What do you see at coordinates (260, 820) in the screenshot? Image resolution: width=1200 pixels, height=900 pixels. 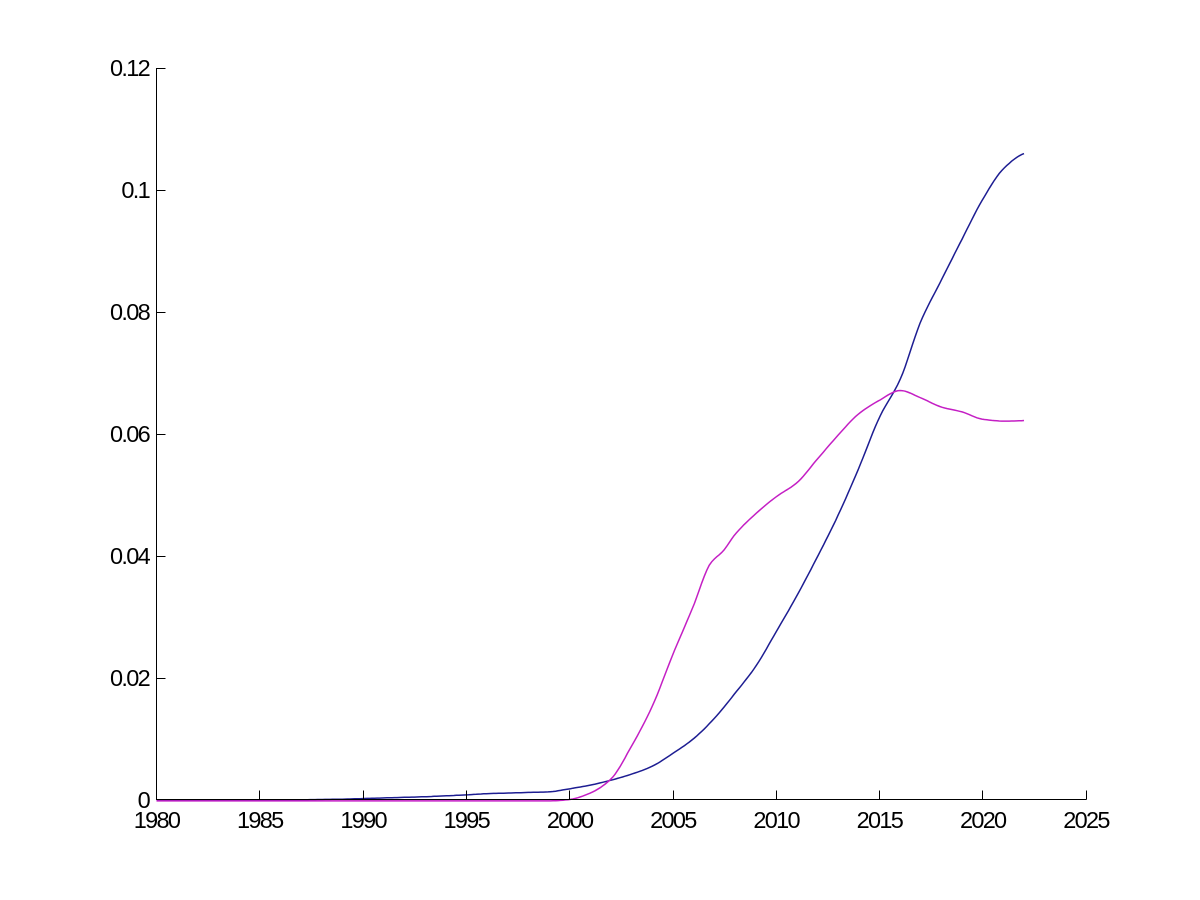 I see `svg-text: 1985` at bounding box center [260, 820].